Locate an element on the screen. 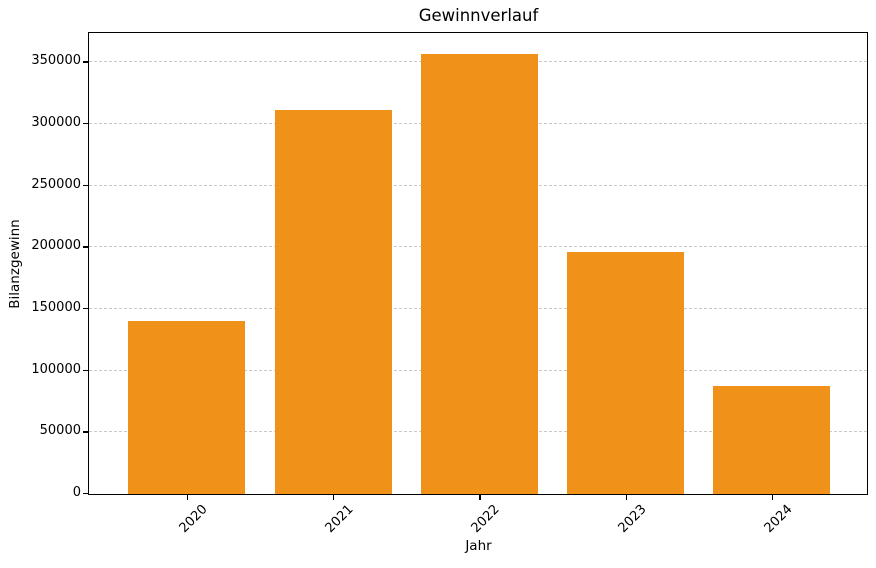 The width and height of the screenshot is (876, 568). x-tick-mark-2021 is located at coordinates (334, 497).